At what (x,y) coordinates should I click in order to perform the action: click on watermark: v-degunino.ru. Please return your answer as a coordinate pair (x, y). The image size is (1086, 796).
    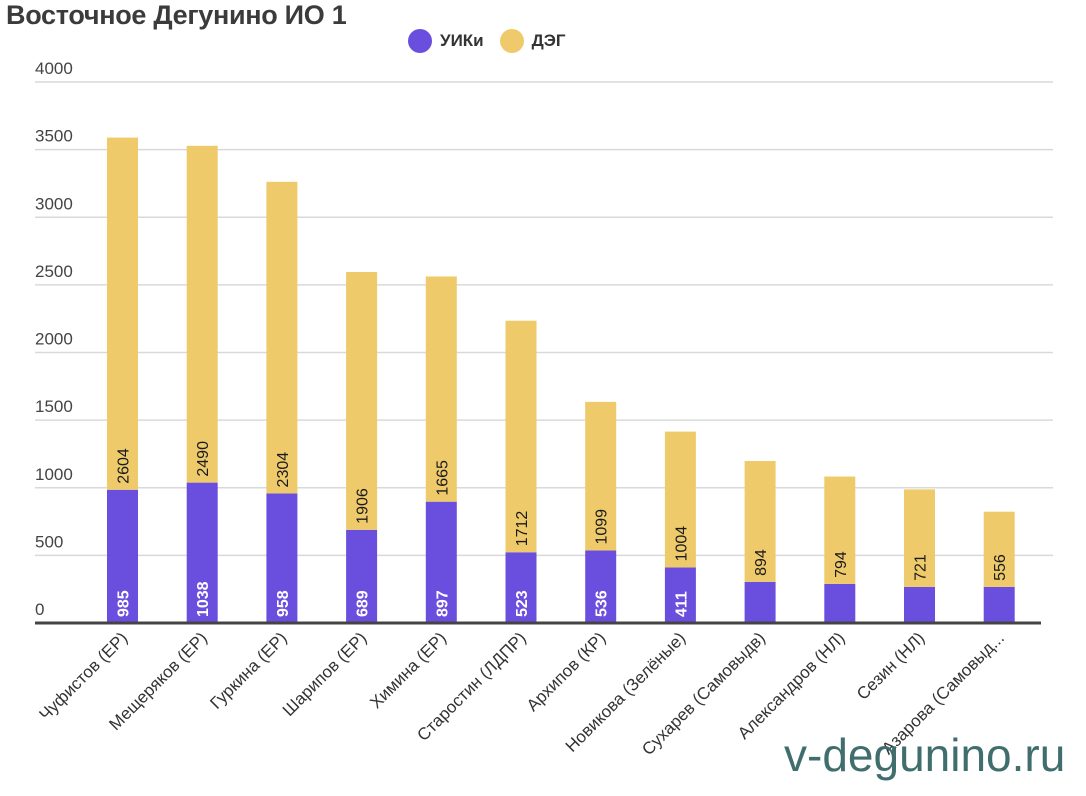
    Looking at the image, I should click on (925, 755).